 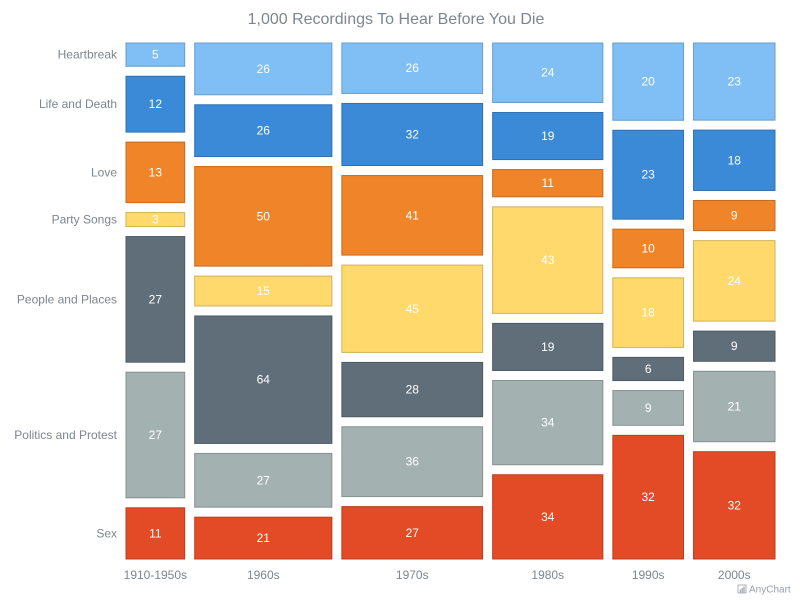 I want to click on bar-politics-and-protest-1910-1950s, so click(x=155, y=435).